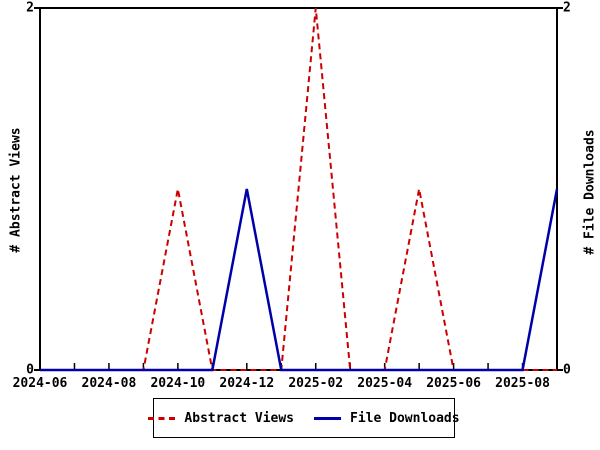 This screenshot has width=600, height=450. Describe the element at coordinates (30, 370) in the screenshot. I see `y-tick-label-left: 0` at that location.